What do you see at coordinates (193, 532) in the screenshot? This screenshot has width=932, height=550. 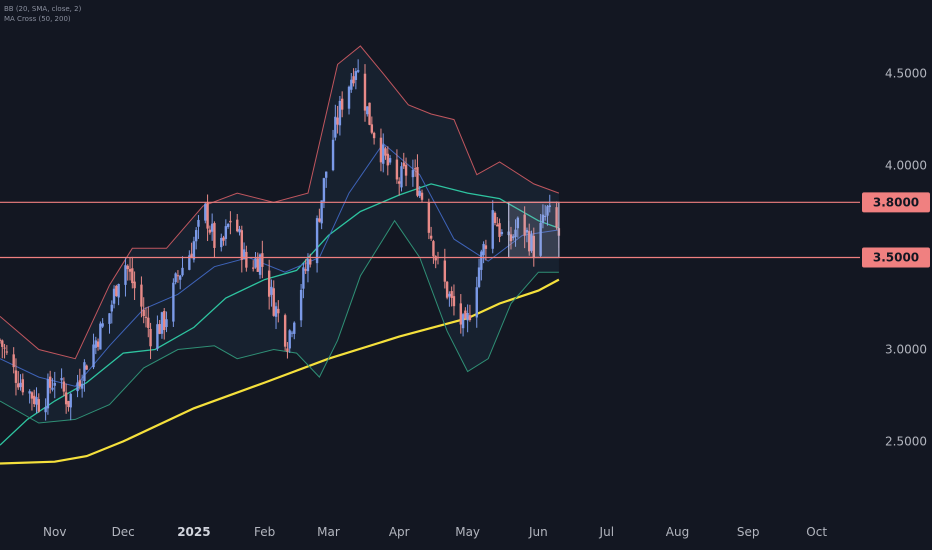 I see `x-tick-label: 2025` at bounding box center [193, 532].